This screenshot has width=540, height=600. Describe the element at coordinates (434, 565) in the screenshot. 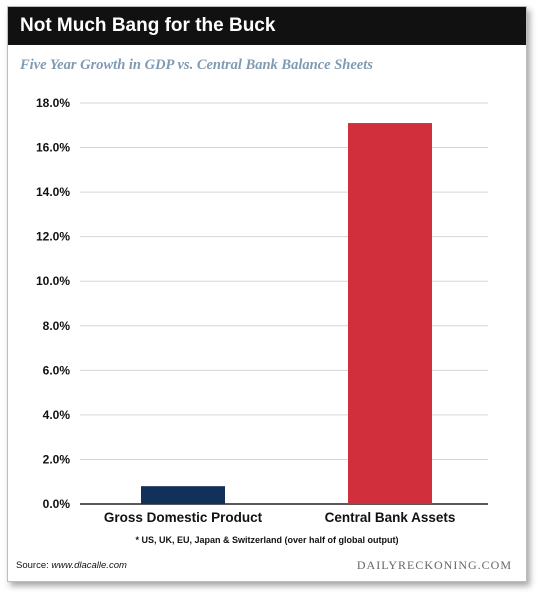

I see `brand-logo: DAILYRECKONING.COM` at that location.